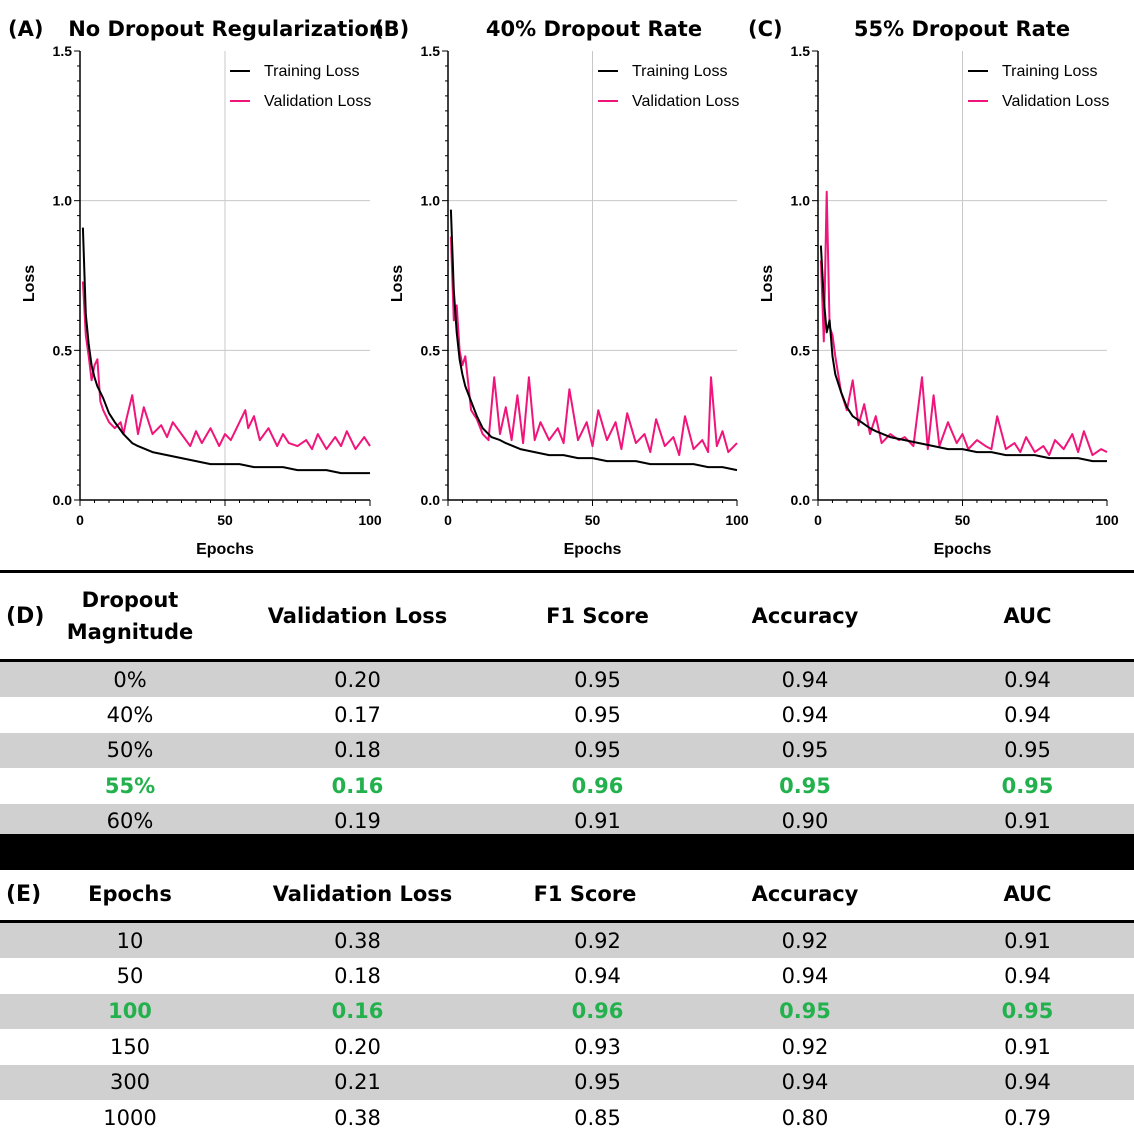 This screenshot has width=1134, height=1145. Describe the element at coordinates (130, 1011) in the screenshot. I see `table-cell: 100` at that location.